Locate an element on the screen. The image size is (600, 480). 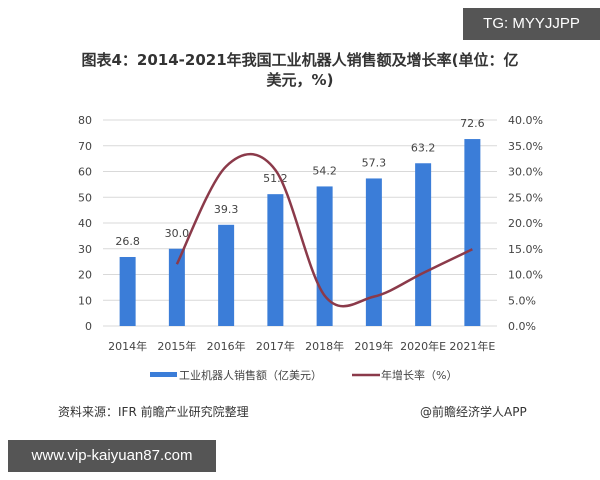
watermark-badge-top: TG: MYYJJPP is located at coordinates (531, 24).